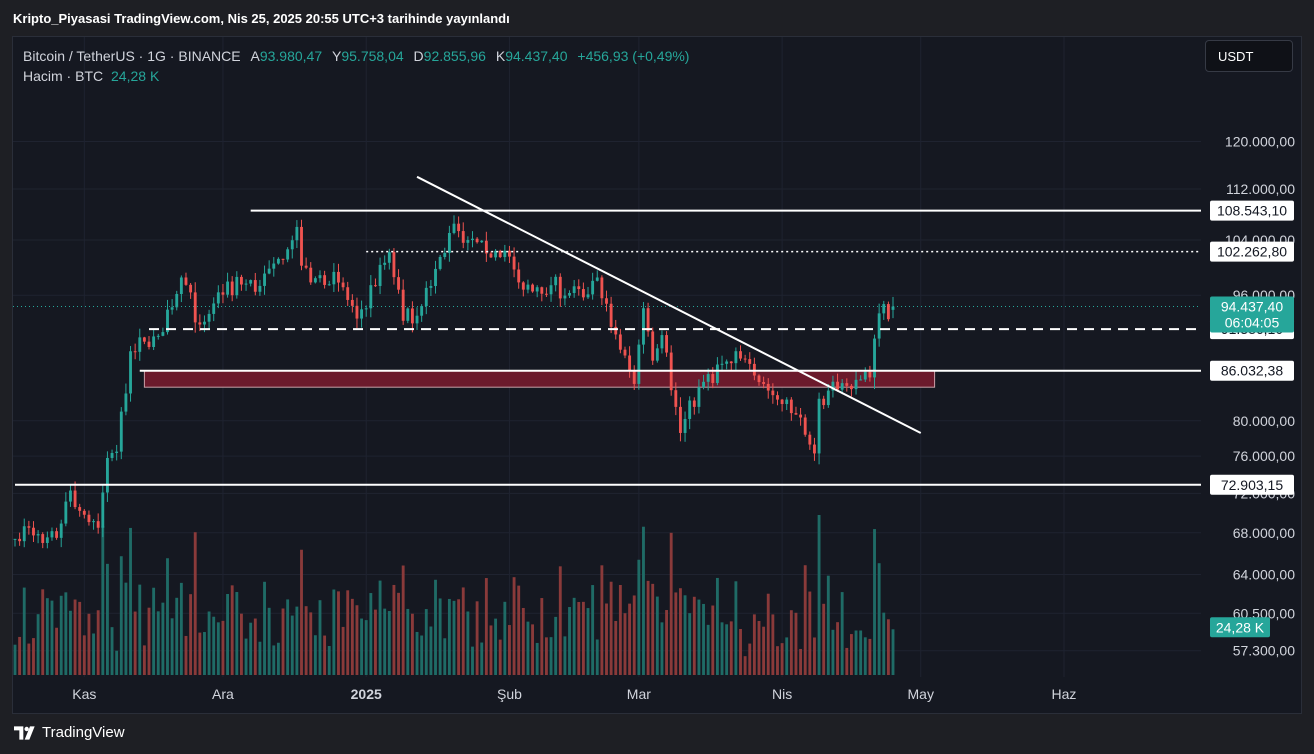  Describe the element at coordinates (657, 734) in the screenshot. I see `footer: TradingView` at that location.